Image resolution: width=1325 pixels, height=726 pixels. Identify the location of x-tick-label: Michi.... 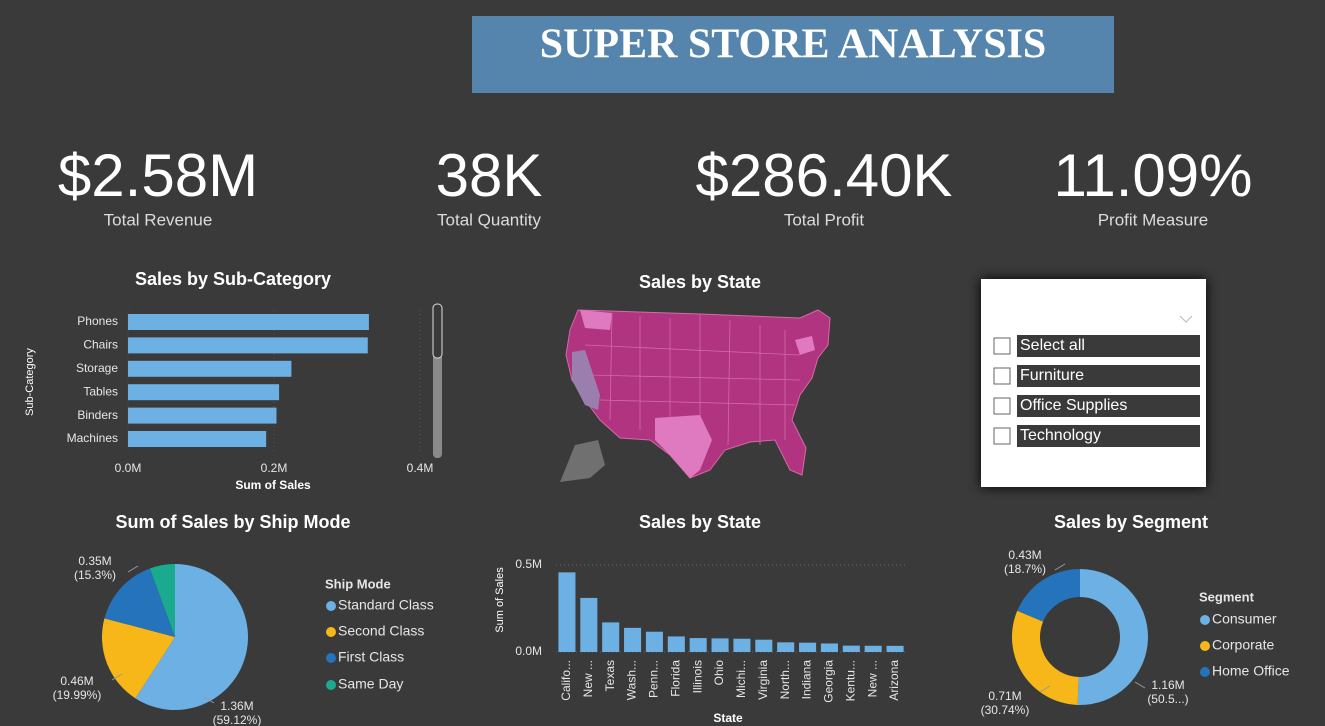
(741, 679).